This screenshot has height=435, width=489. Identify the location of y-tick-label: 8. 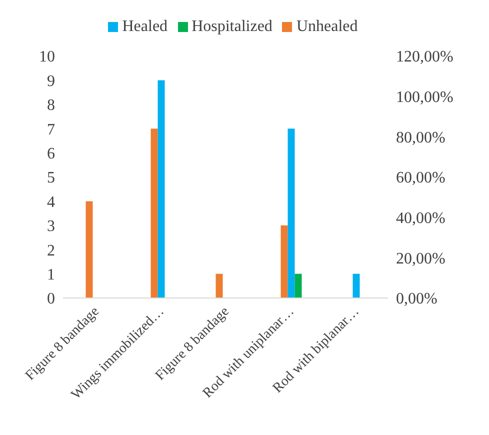
(51, 105).